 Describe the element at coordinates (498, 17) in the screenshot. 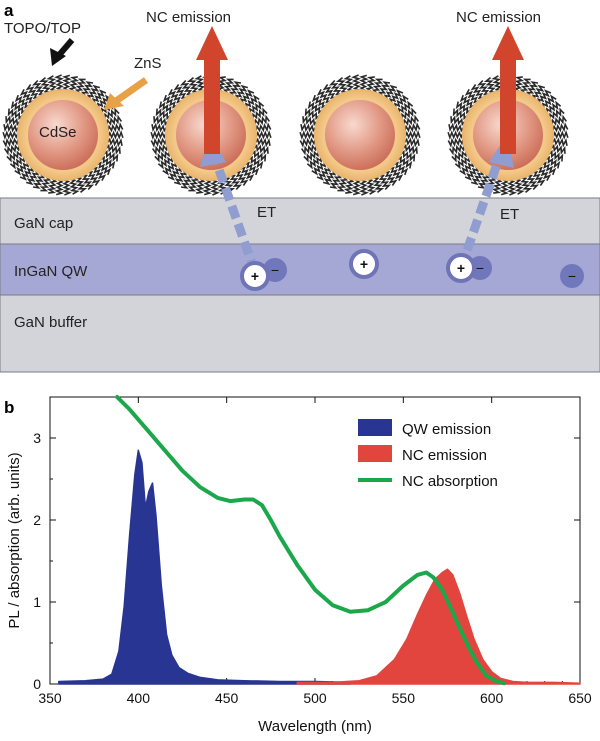

I see `nc-emission-label-2: NC emission` at that location.